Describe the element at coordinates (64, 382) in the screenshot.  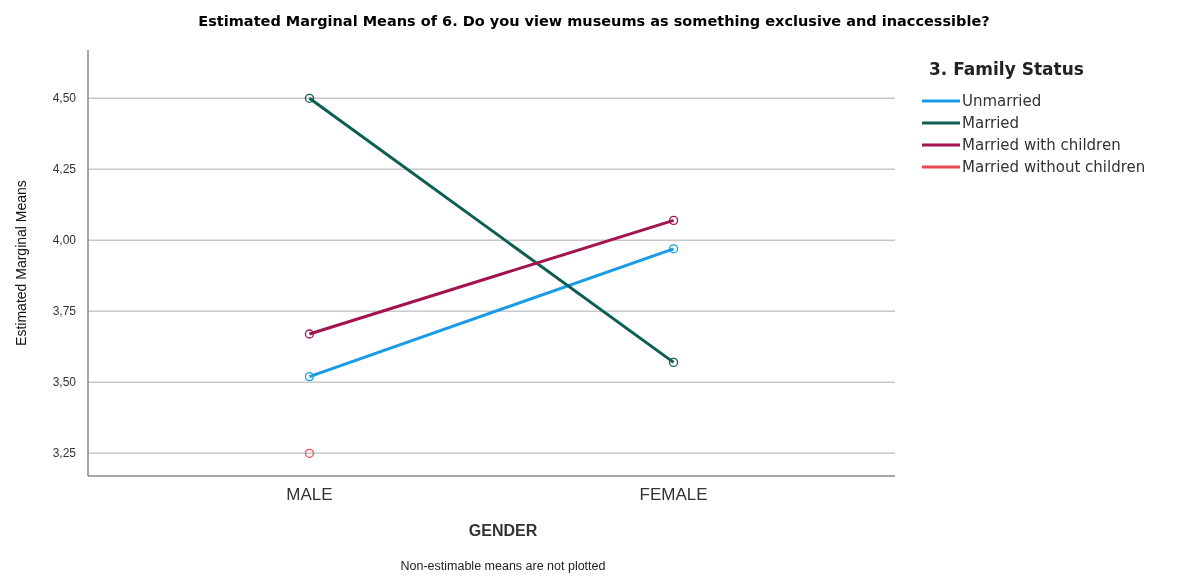
I see `y-tick-label: 3,50` at that location.